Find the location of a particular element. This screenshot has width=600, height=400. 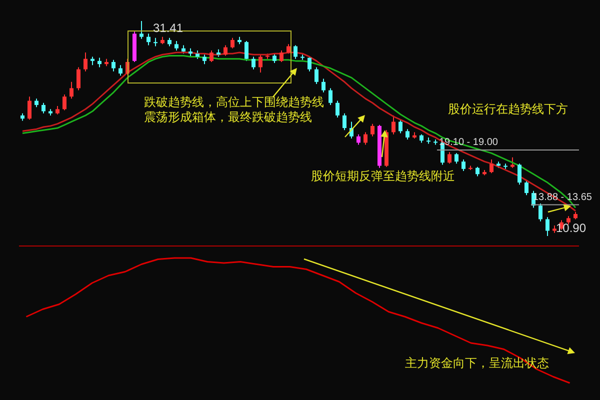

annotation: 震荡形成箱体，最终跌破趋势线 is located at coordinates (228, 117).